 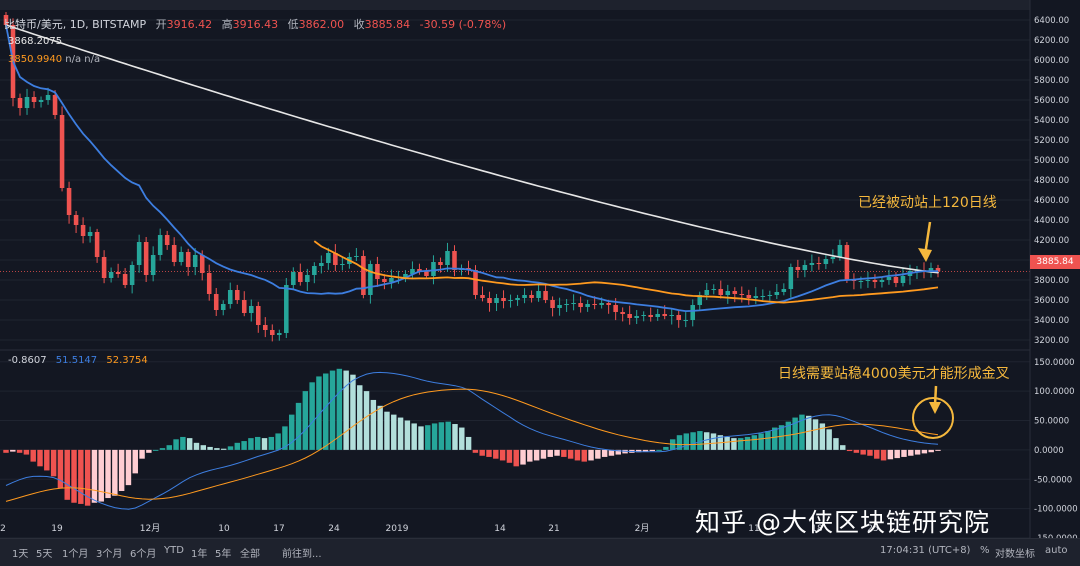 I want to click on low-label: 低, so click(x=293, y=24).